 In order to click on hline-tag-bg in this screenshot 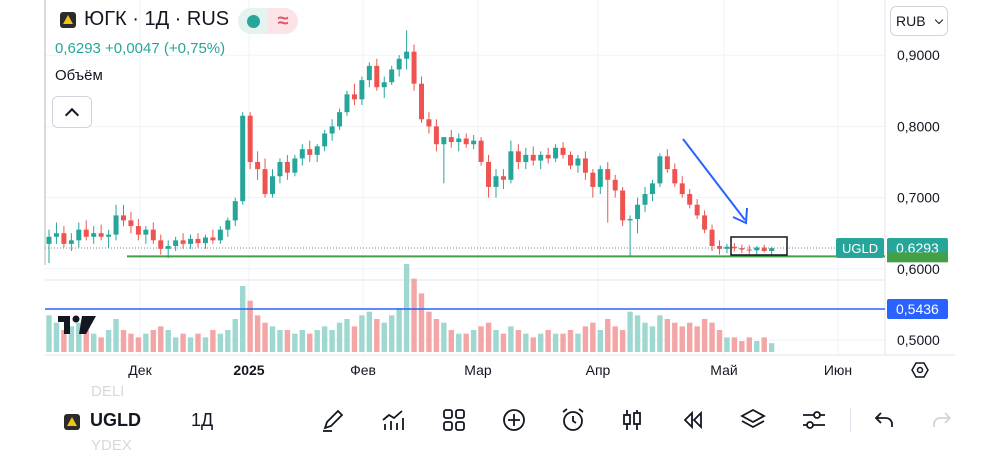, I will do `click(917, 308)`.